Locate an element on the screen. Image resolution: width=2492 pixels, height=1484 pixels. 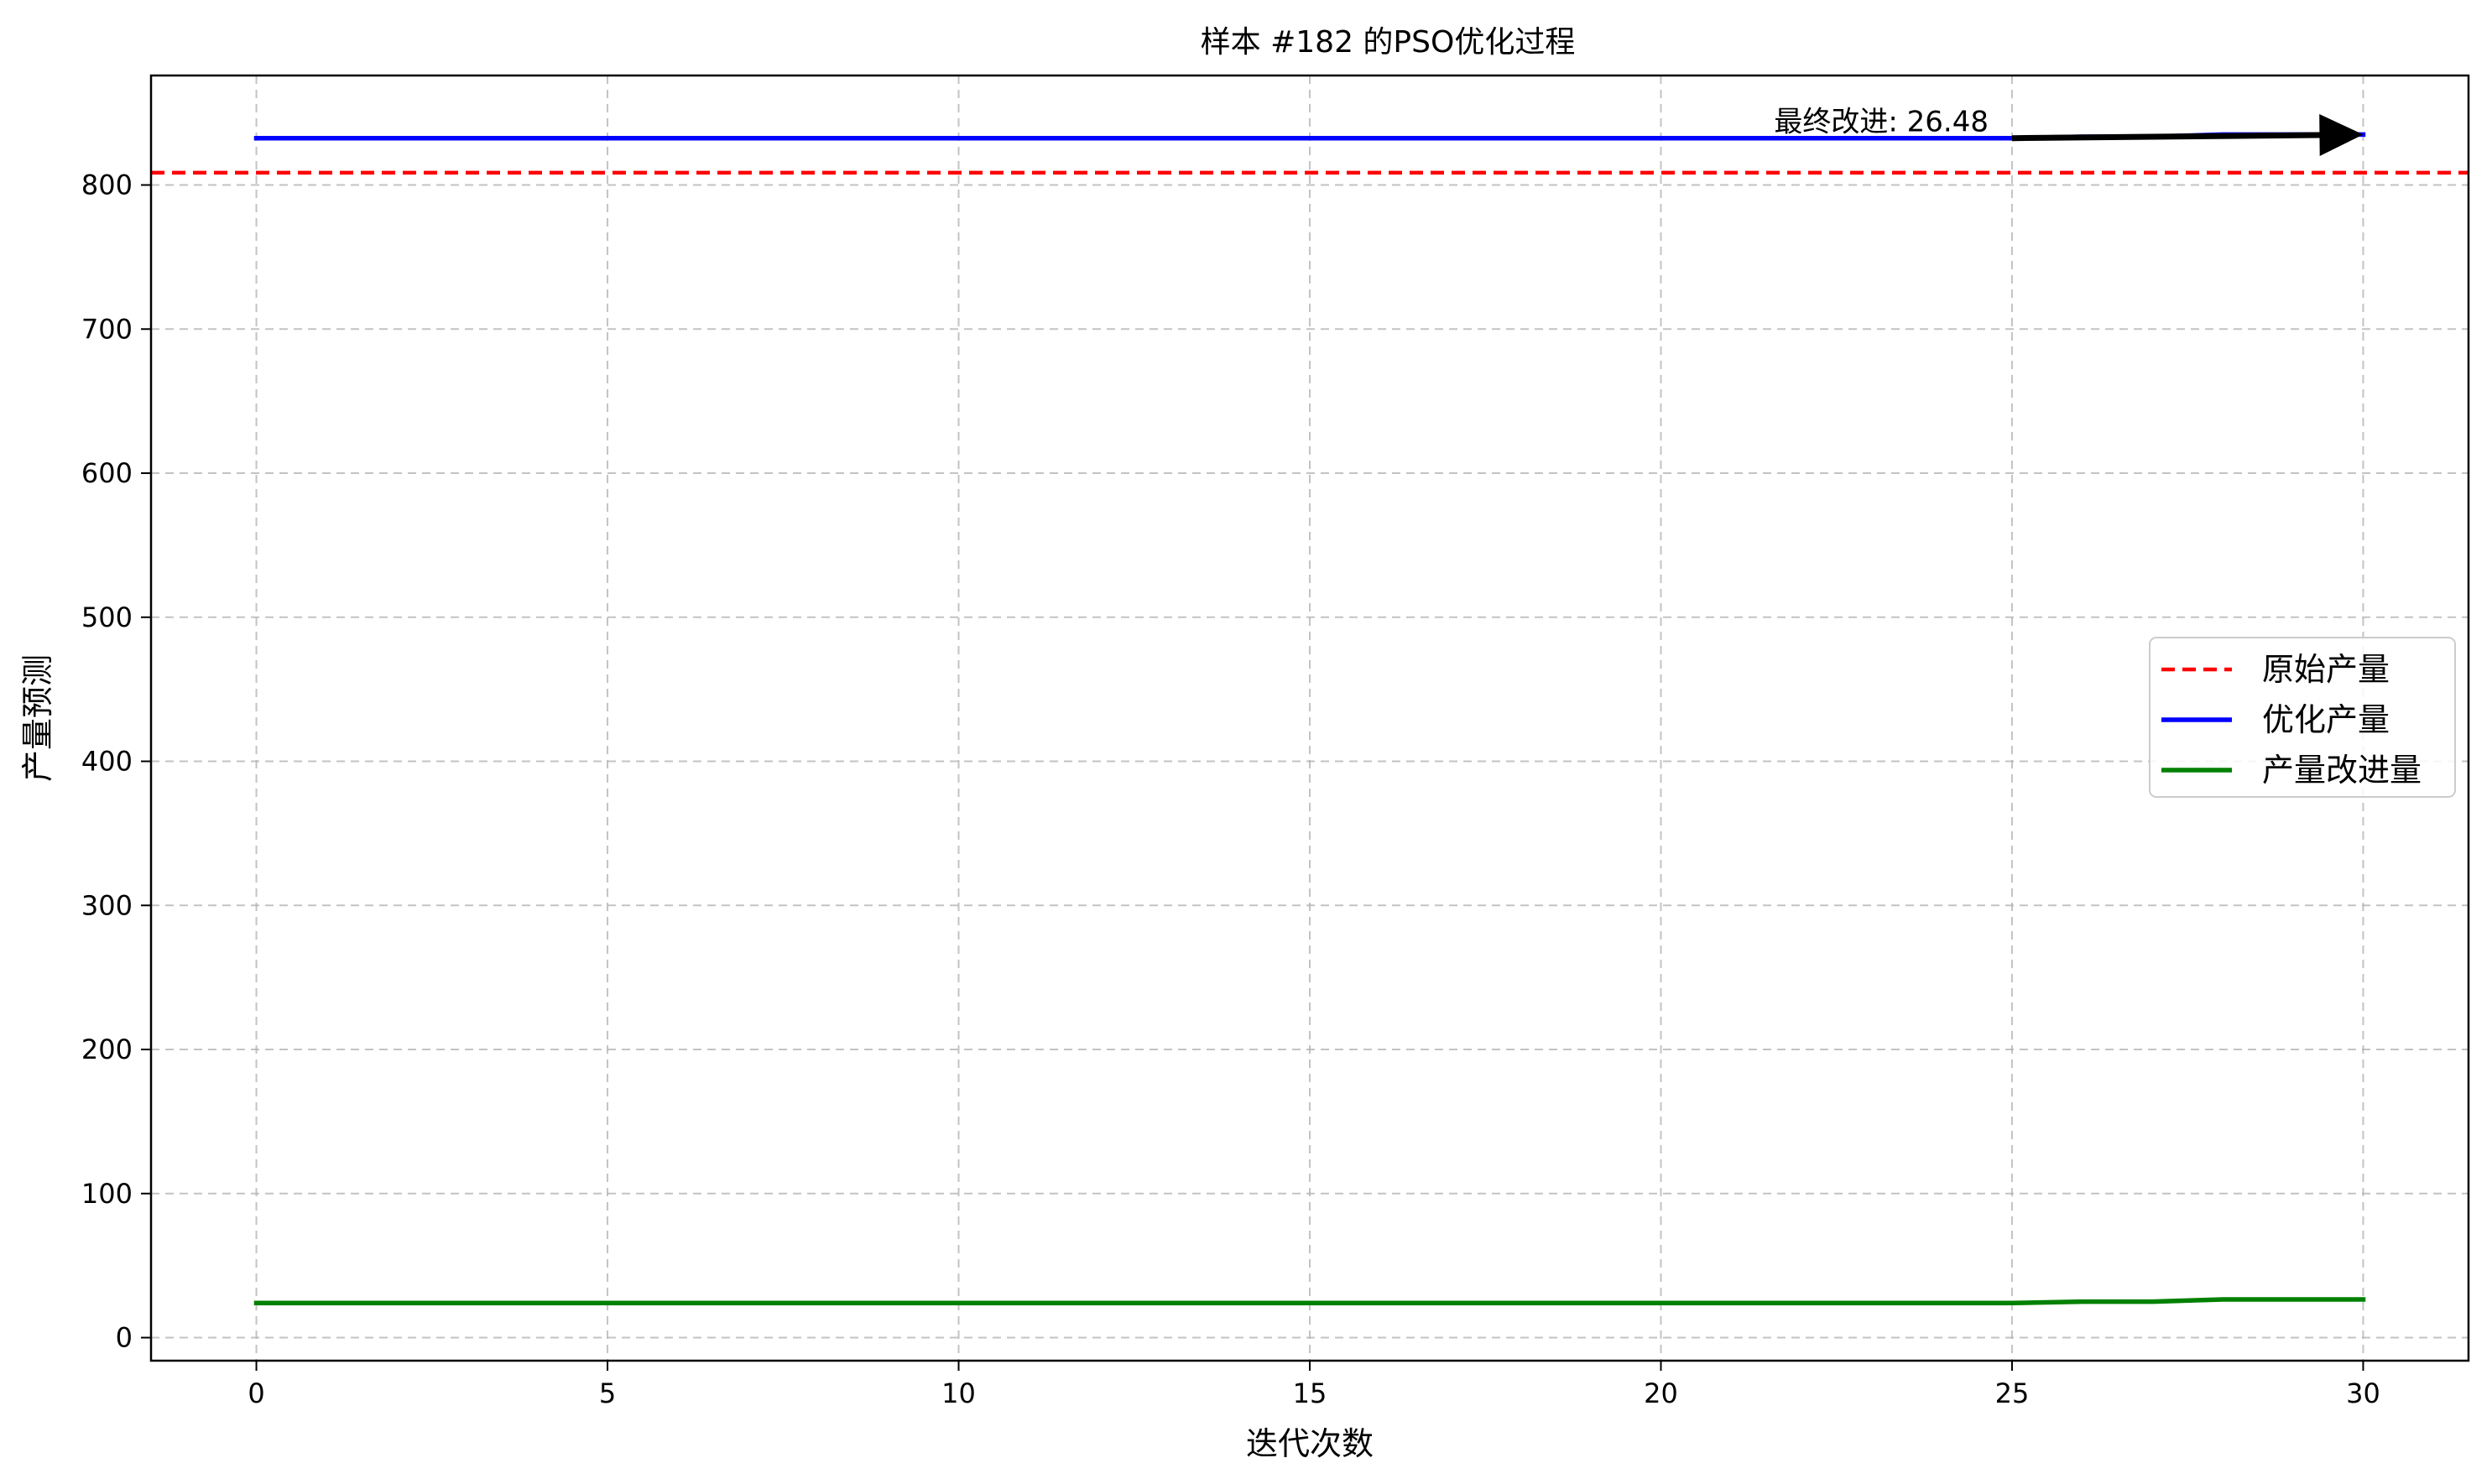
annotation-arrow-head is located at coordinates (2341, 134).